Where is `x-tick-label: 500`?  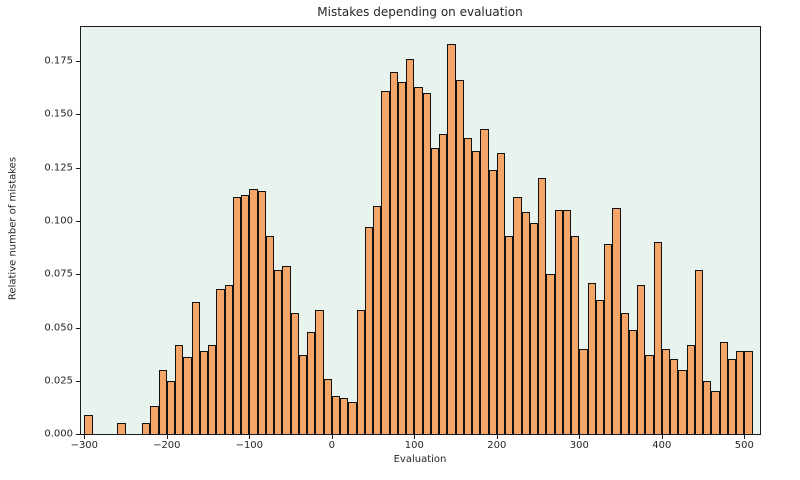
x-tick-label: 500 is located at coordinates (744, 445).